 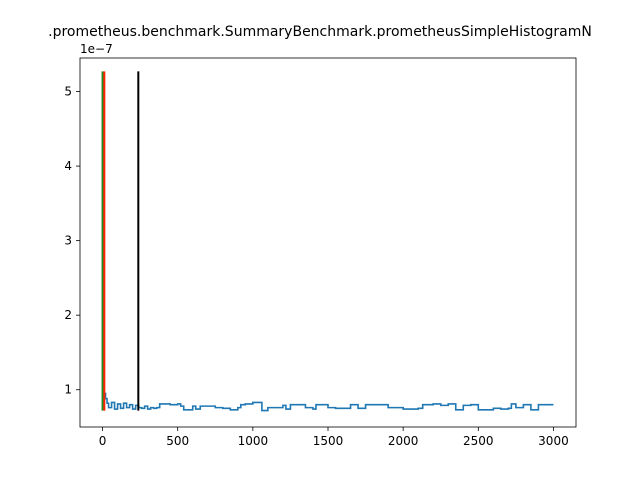 What do you see at coordinates (328, 441) in the screenshot?
I see `x-tick-label-3: 1500` at bounding box center [328, 441].